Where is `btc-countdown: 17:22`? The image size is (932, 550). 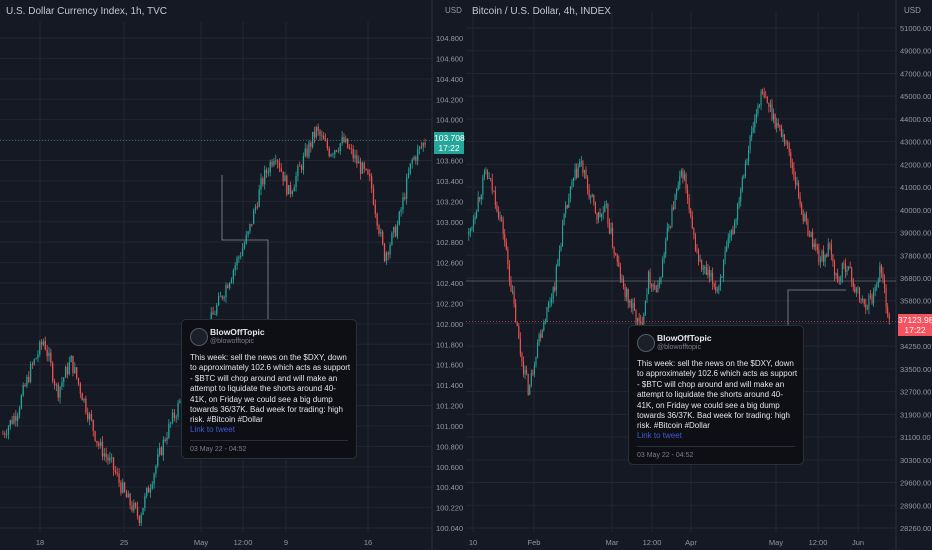
btc-countdown: 17:22 is located at coordinates (915, 329).